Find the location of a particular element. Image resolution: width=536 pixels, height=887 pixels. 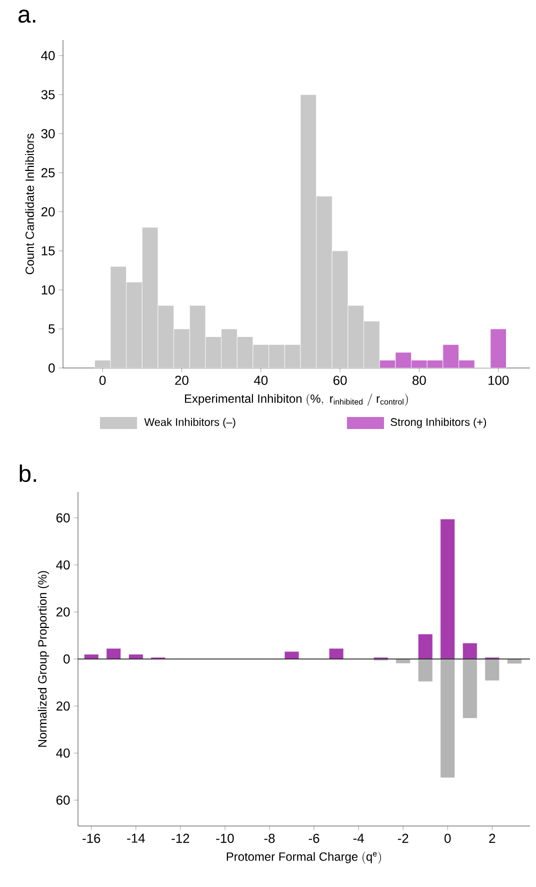

x-tick-label: -16 is located at coordinates (91, 838).